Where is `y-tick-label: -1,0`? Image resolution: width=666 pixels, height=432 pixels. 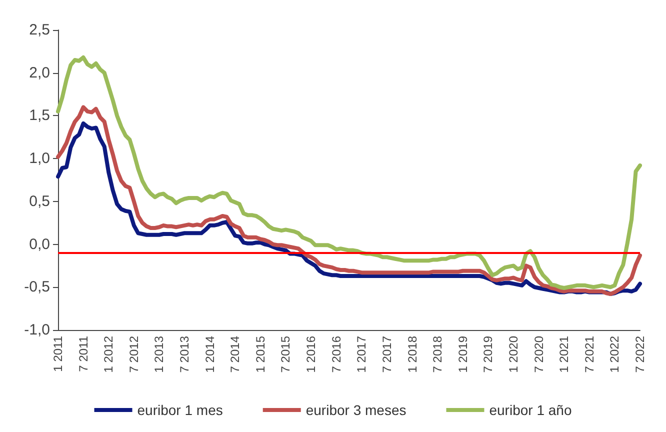 y-tick-label: -1,0 is located at coordinates (37, 330).